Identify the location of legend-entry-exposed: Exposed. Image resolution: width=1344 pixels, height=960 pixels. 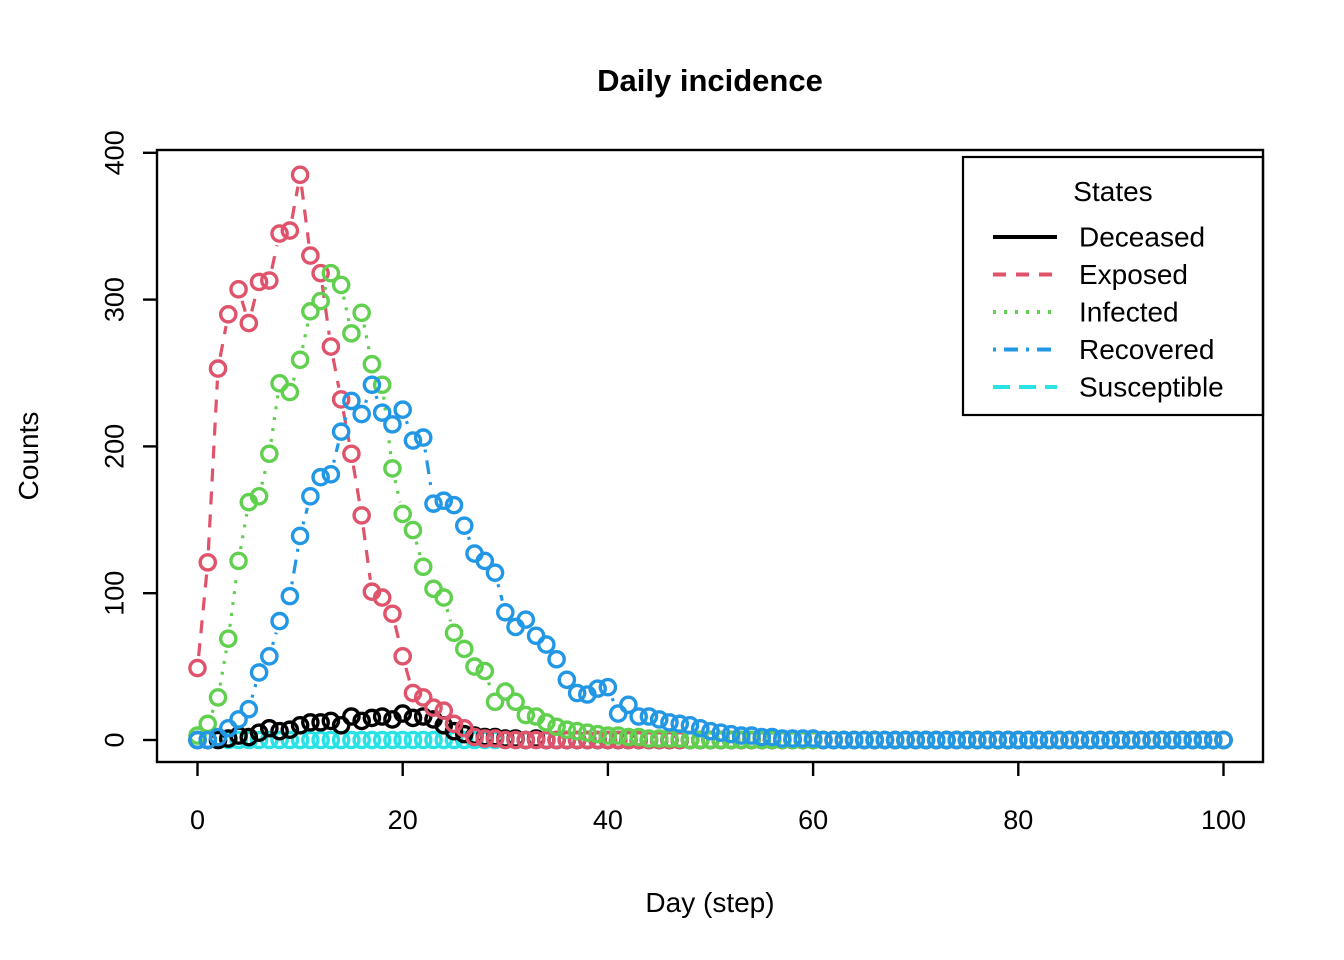
(1090, 274).